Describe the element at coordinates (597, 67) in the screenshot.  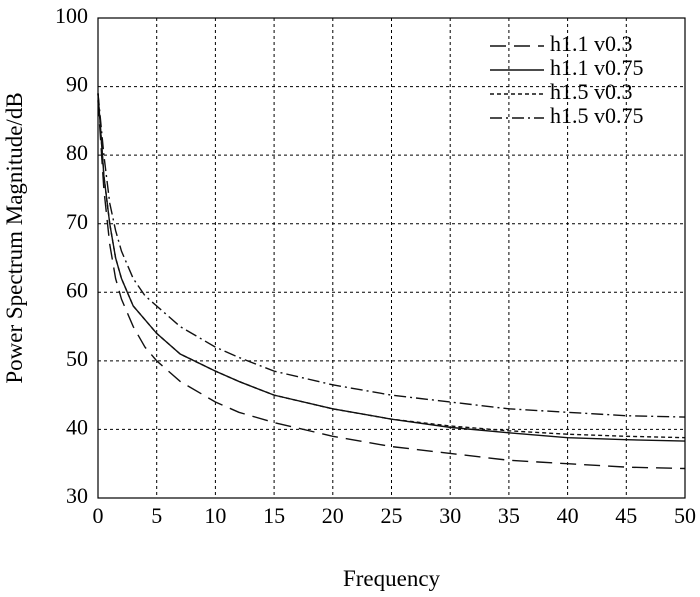
I see `legend-label: h1.1 v0.75` at that location.